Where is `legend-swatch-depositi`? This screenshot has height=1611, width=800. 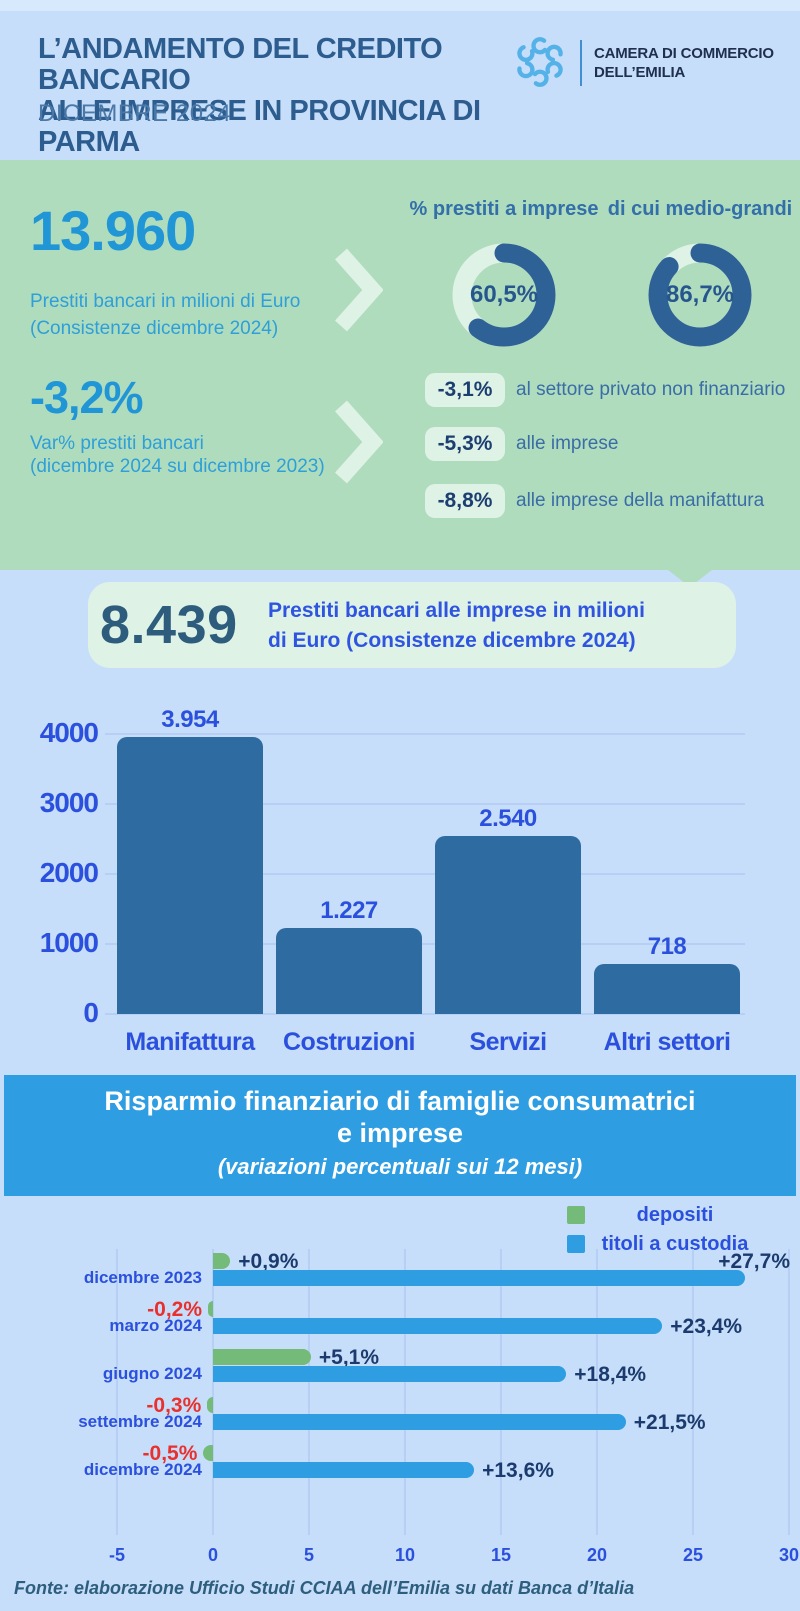 legend-swatch-depositi is located at coordinates (576, 1215).